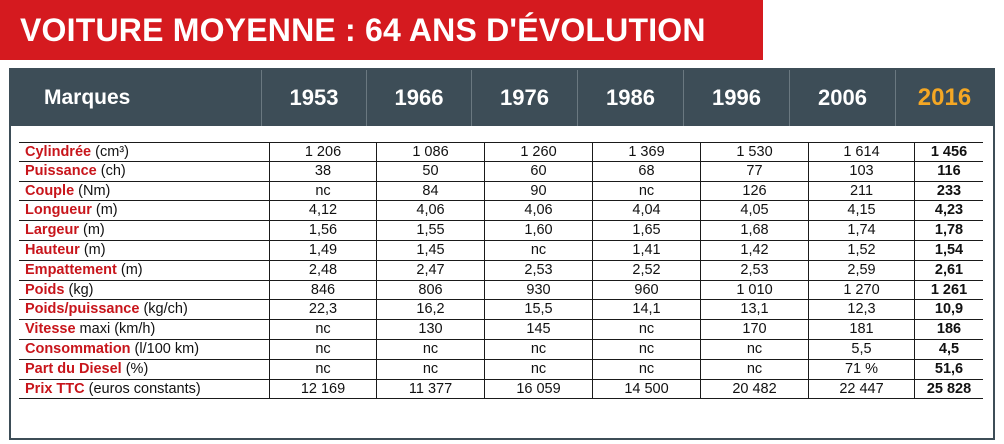 This screenshot has height=444, width=1004. What do you see at coordinates (754, 290) in the screenshot?
I see `table-cell: 1 010` at bounding box center [754, 290].